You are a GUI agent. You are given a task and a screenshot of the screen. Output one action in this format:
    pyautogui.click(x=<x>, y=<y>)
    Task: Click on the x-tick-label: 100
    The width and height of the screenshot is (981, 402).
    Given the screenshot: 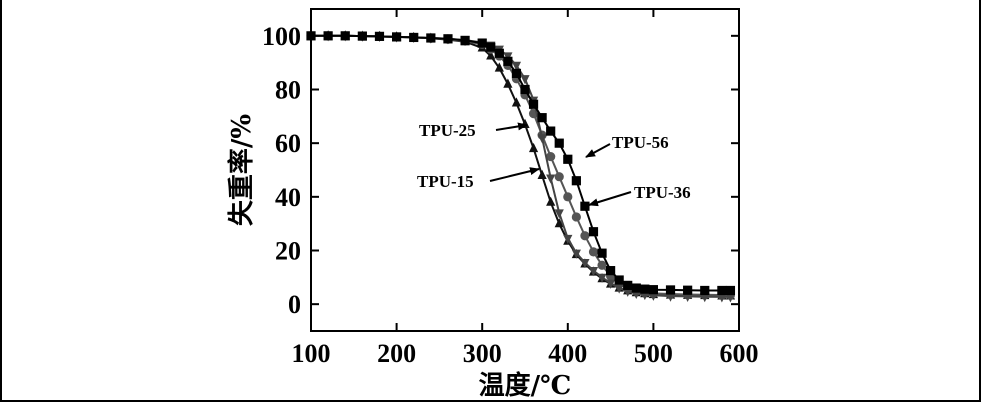 What is the action you would take?
    pyautogui.click(x=311, y=353)
    